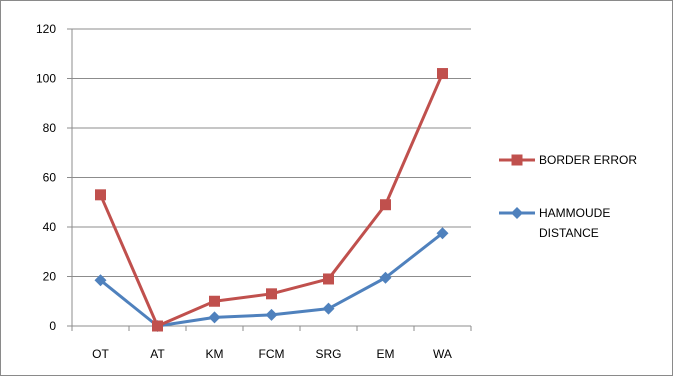 This screenshot has width=673, height=380. What do you see at coordinates (328, 308) in the screenshot?
I see `data-point-hammoude-distance-srg` at bounding box center [328, 308].